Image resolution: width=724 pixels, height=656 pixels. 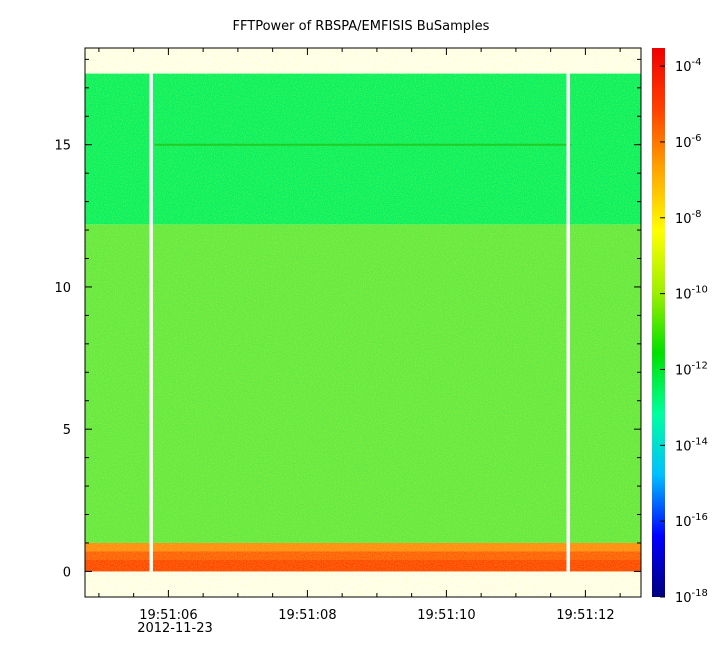 What do you see at coordinates (168, 615) in the screenshot?
I see `x-tick-label: 19:51:06` at bounding box center [168, 615].